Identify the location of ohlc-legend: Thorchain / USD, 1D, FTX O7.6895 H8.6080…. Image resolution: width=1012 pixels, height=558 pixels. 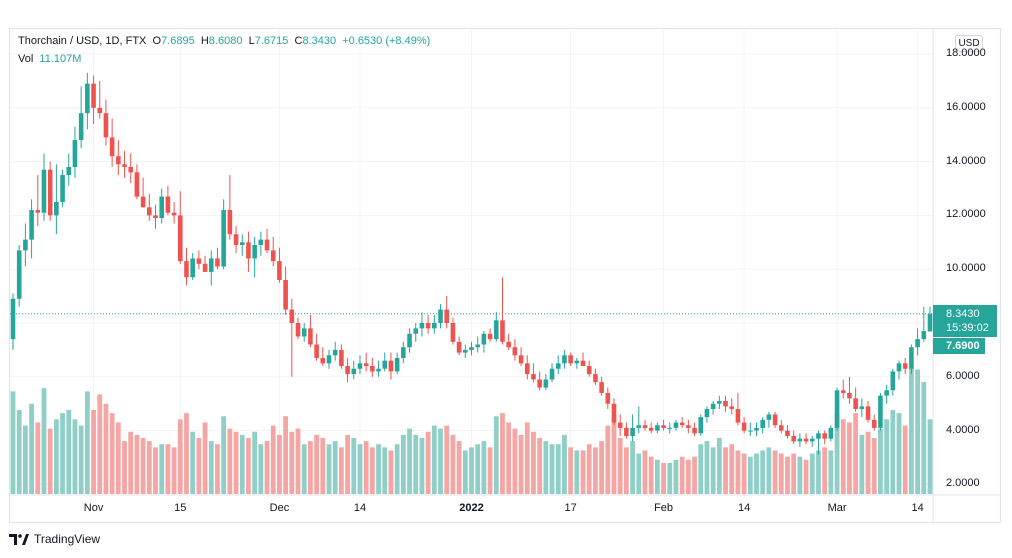
(224, 41).